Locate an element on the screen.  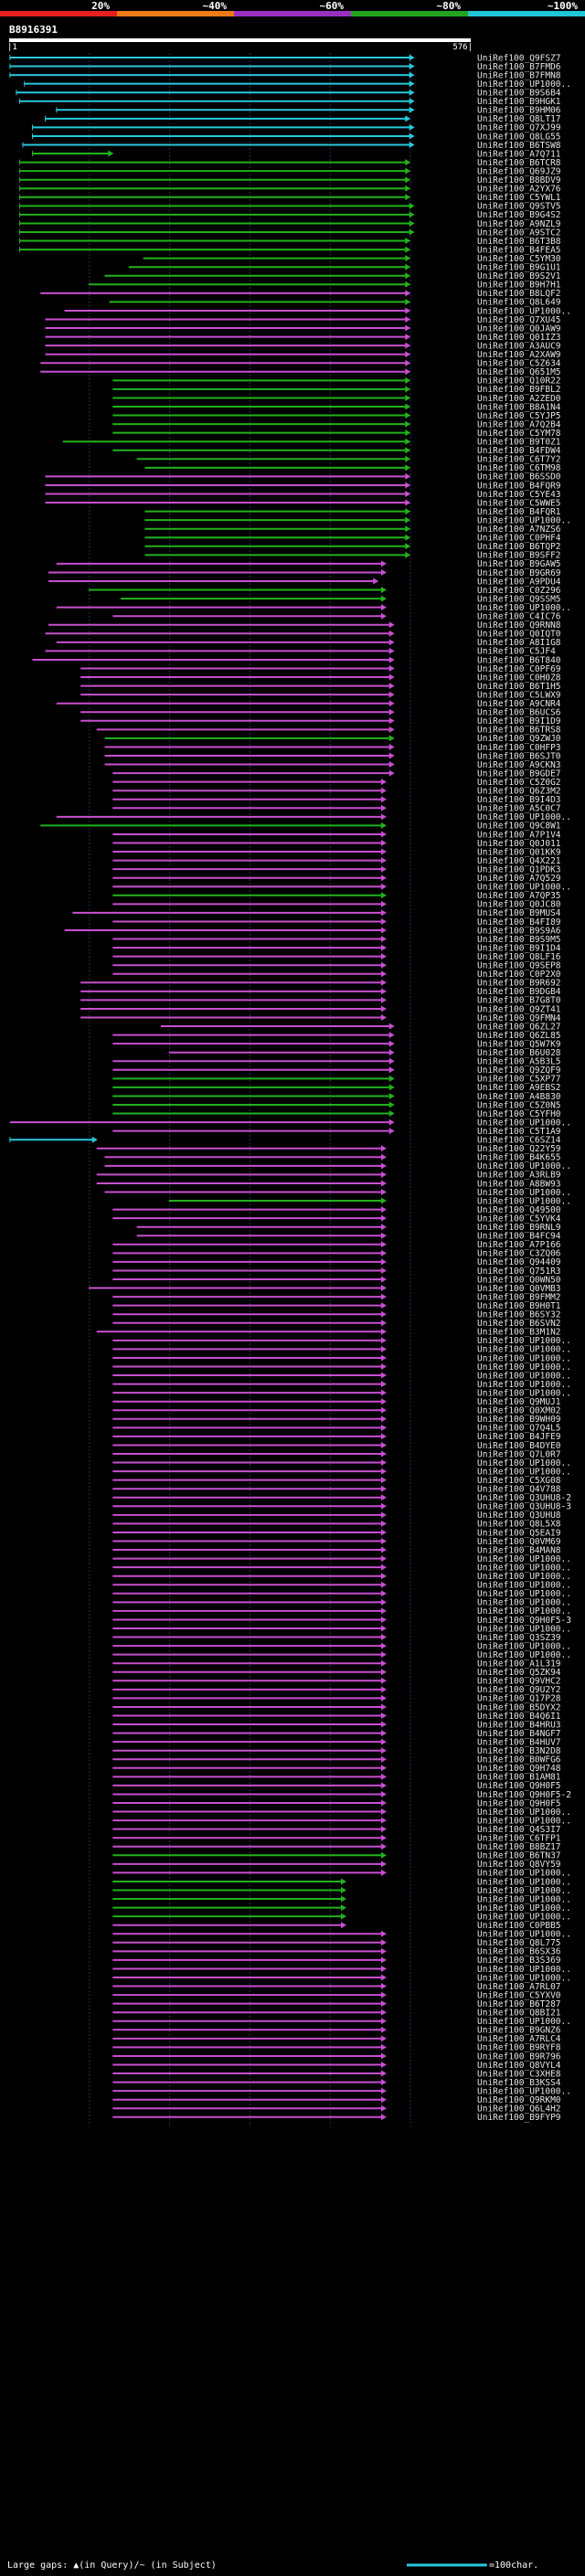
hit-row: UniRef100_B7FMD6 is located at coordinates (285, 67).